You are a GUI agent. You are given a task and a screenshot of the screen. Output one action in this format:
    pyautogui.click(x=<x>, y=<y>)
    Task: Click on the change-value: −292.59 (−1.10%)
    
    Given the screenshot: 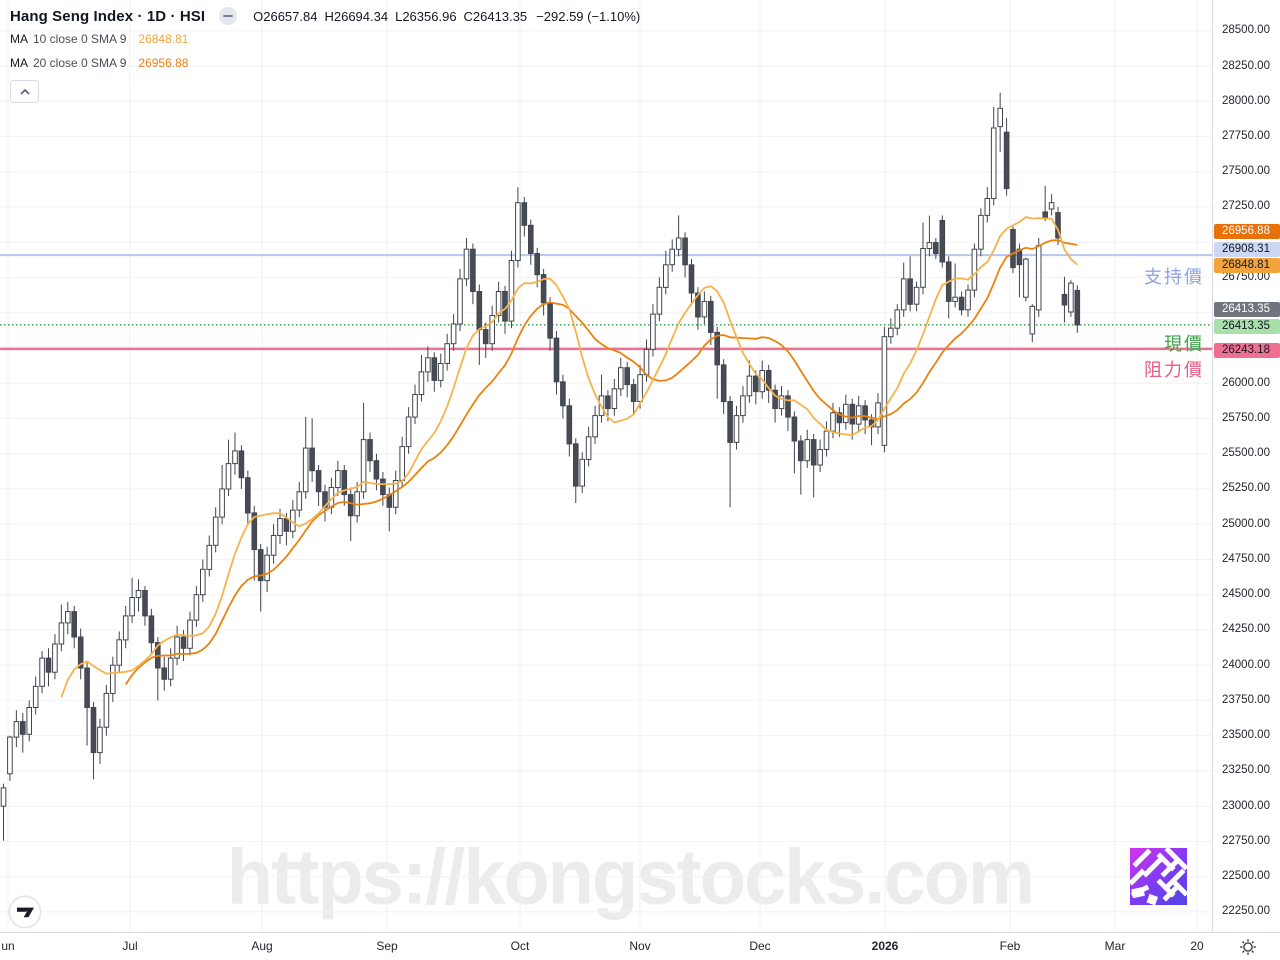 What is the action you would take?
    pyautogui.click(x=588, y=16)
    